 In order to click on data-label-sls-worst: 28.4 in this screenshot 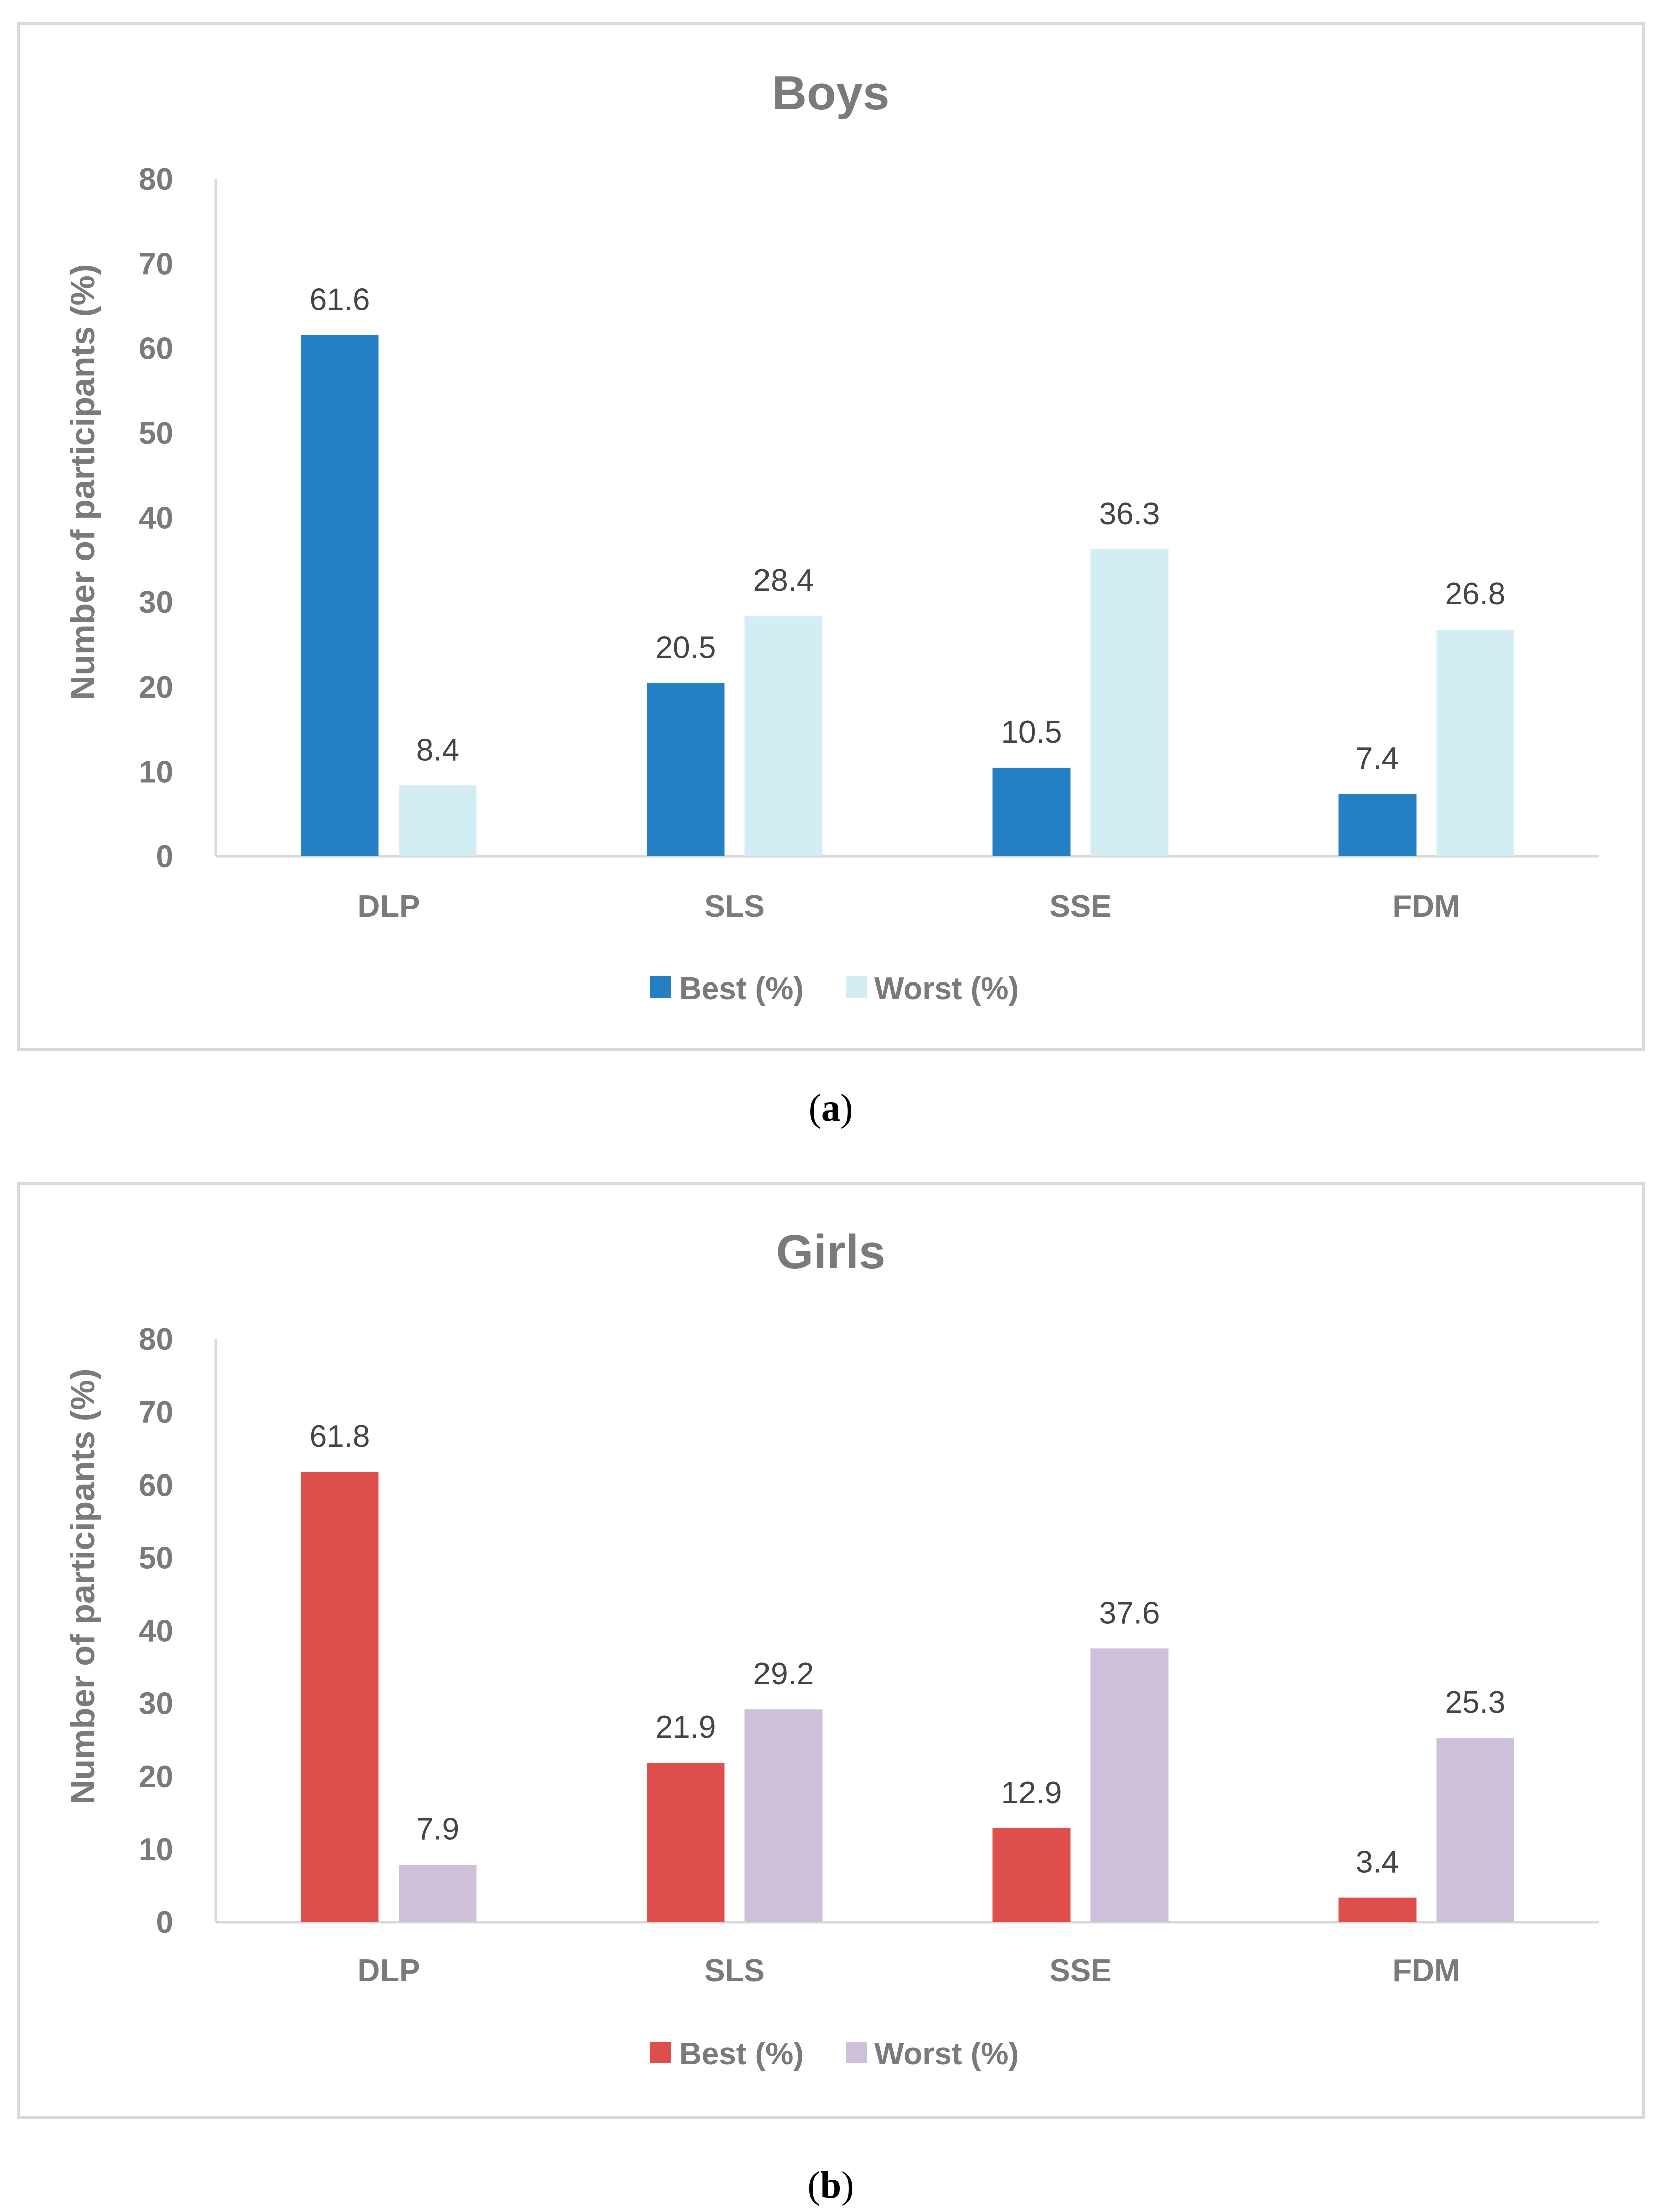, I will do `click(784, 580)`.